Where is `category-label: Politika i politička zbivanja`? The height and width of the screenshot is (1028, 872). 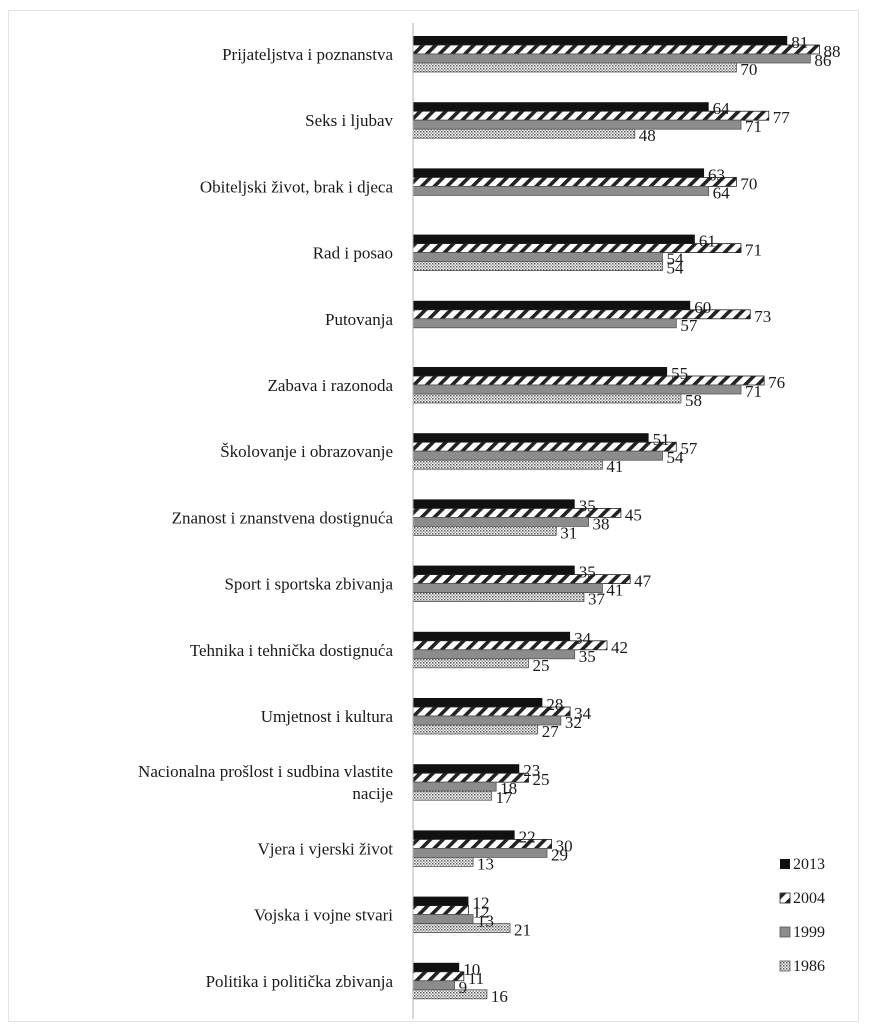
category-label: Politika i politička zbivanja is located at coordinates (300, 981).